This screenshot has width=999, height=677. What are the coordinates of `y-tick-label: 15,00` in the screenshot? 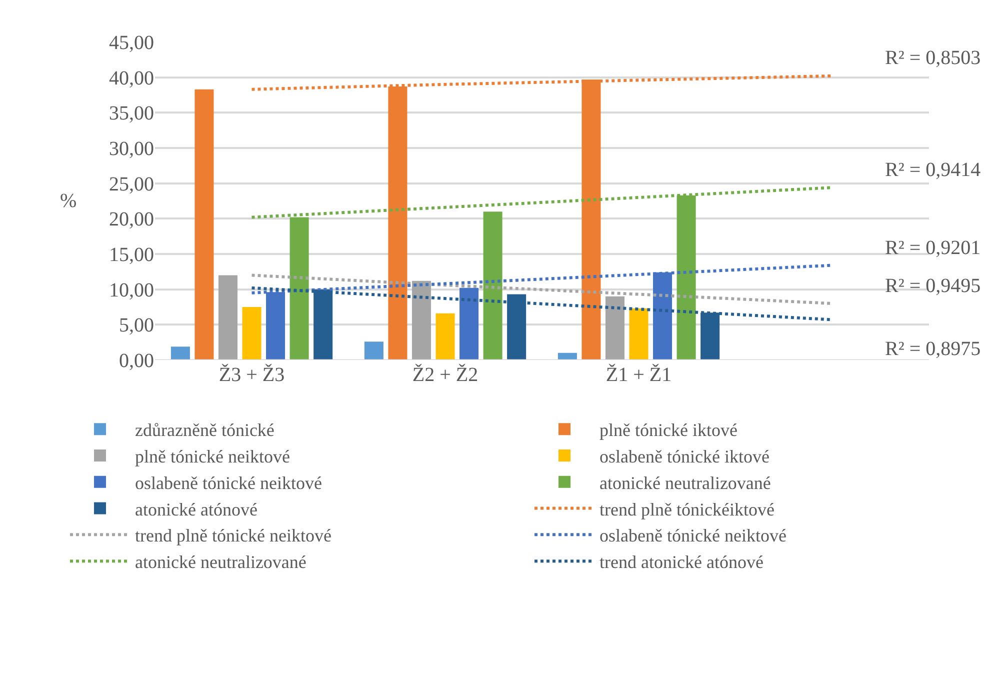 It's located at (131, 255).